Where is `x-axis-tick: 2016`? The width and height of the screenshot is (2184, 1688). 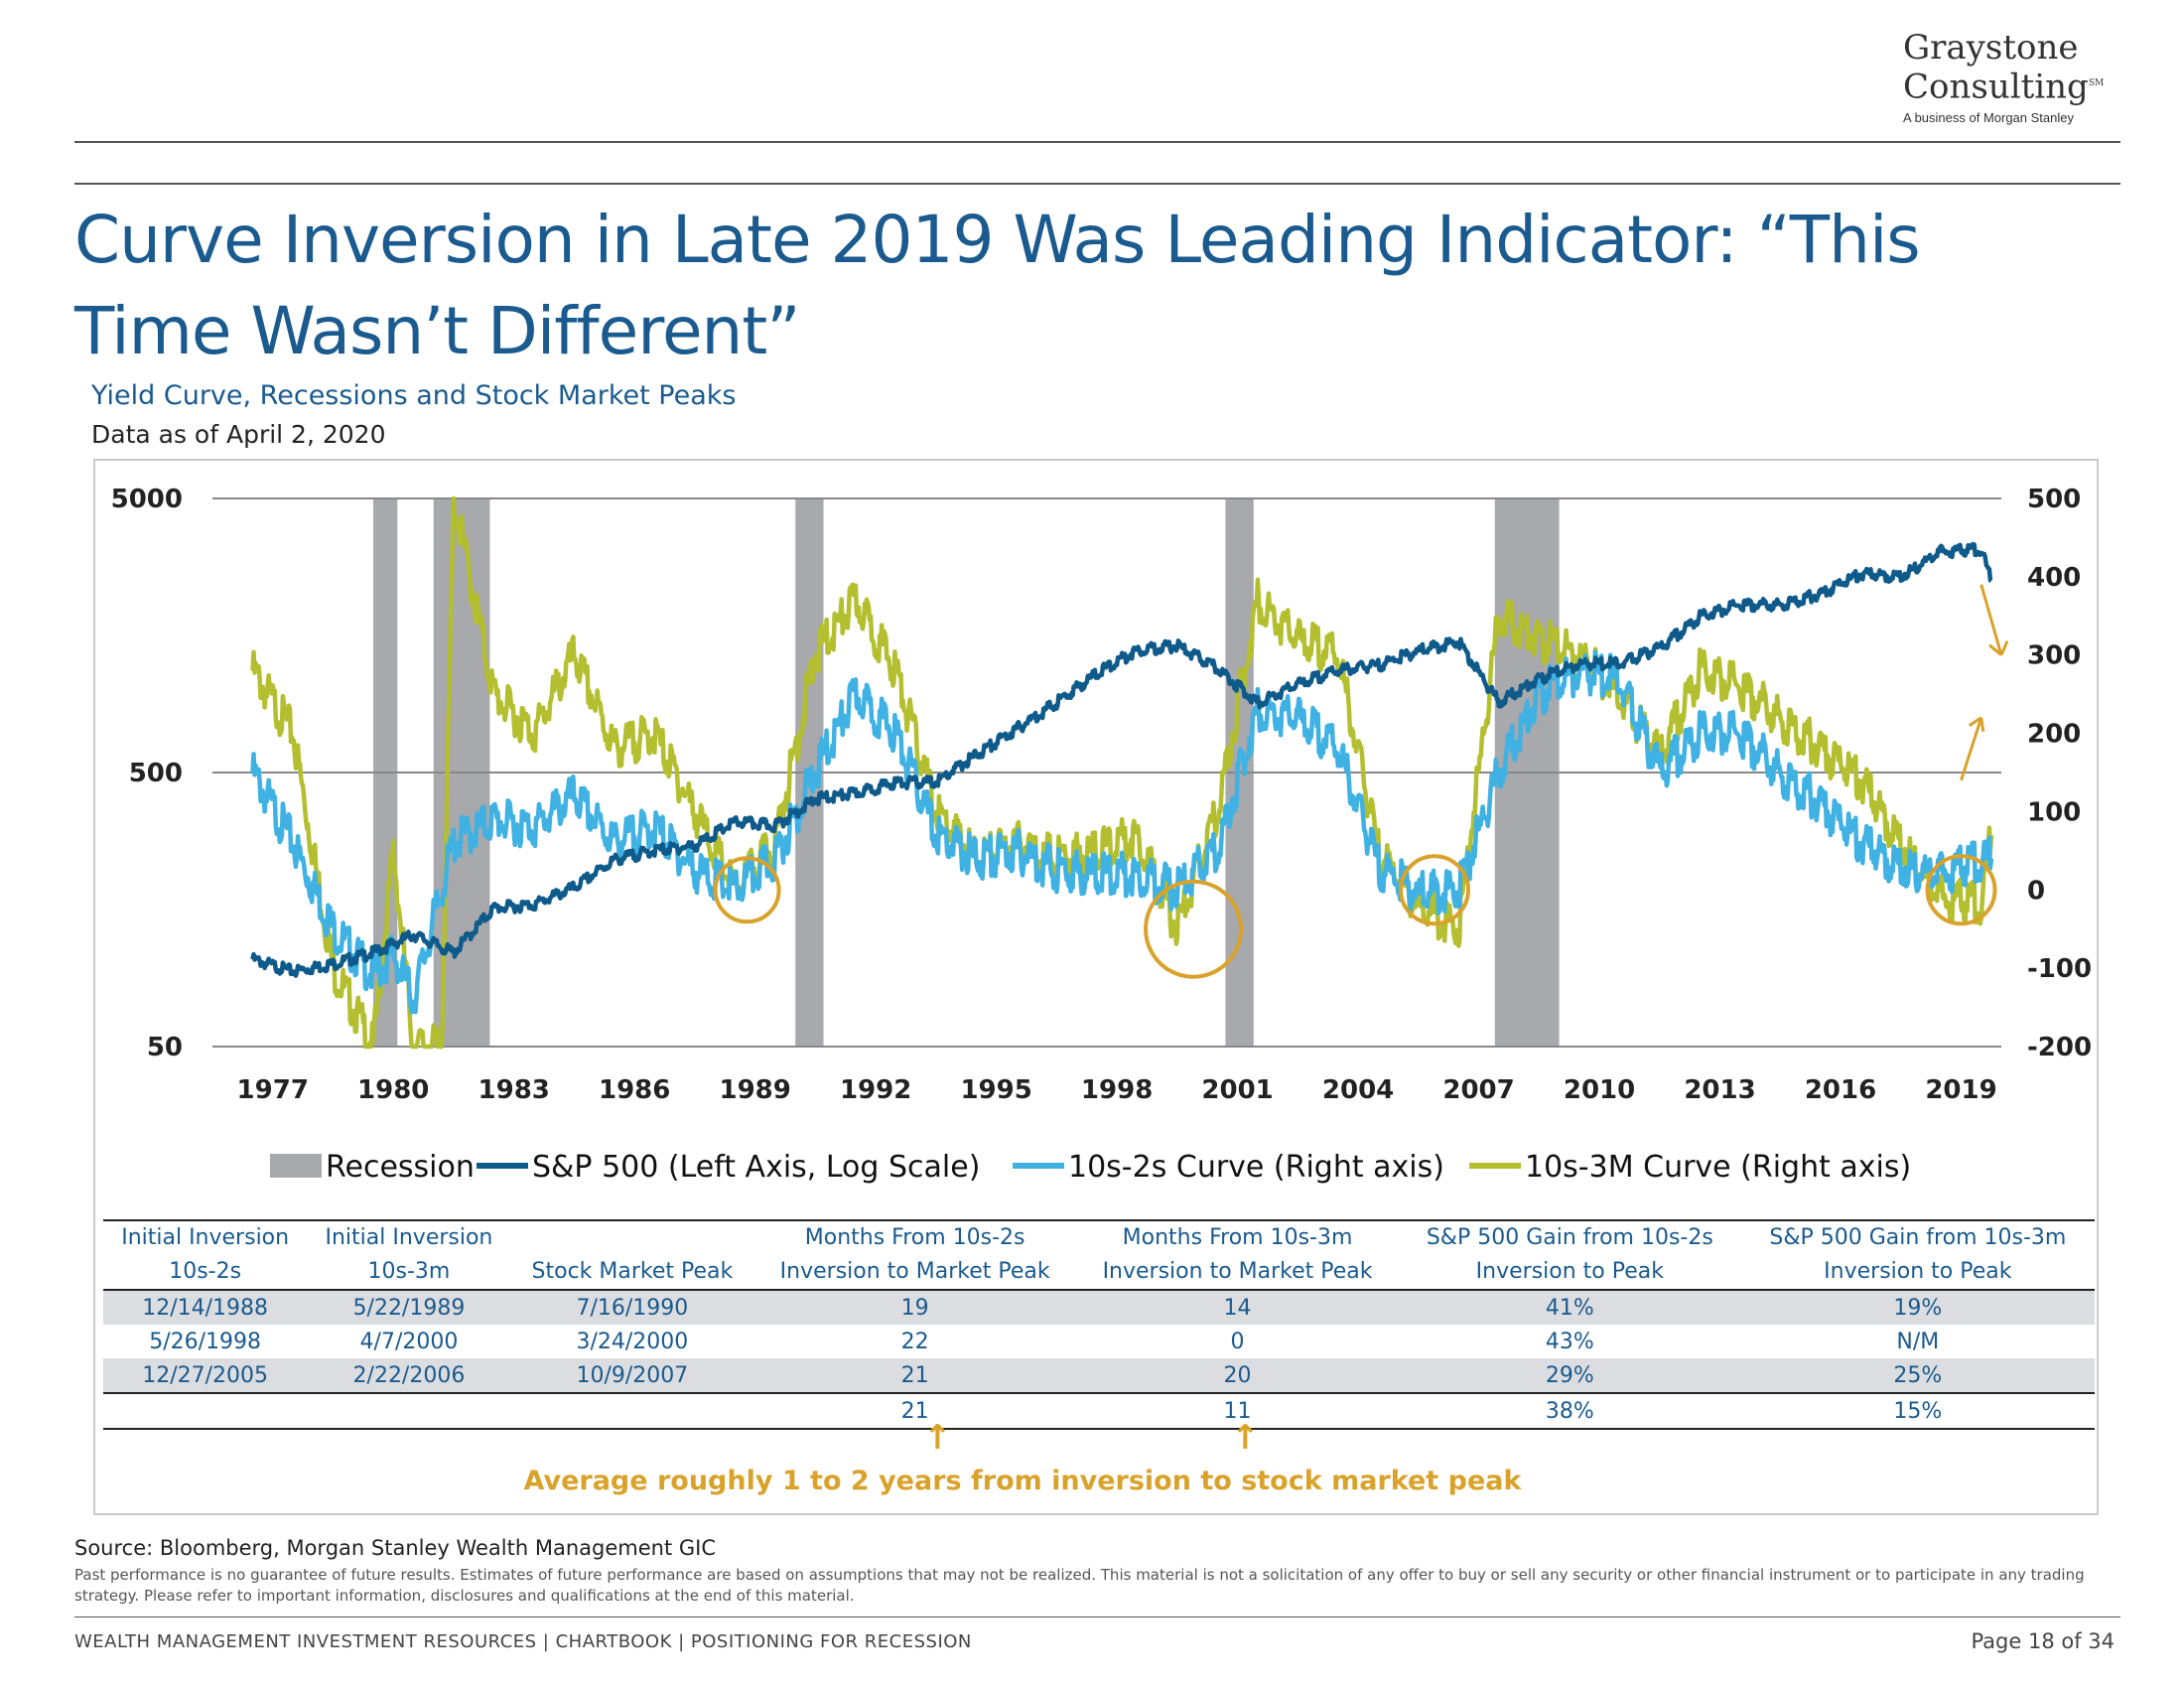
x-axis-tick: 2016 is located at coordinates (1840, 1090).